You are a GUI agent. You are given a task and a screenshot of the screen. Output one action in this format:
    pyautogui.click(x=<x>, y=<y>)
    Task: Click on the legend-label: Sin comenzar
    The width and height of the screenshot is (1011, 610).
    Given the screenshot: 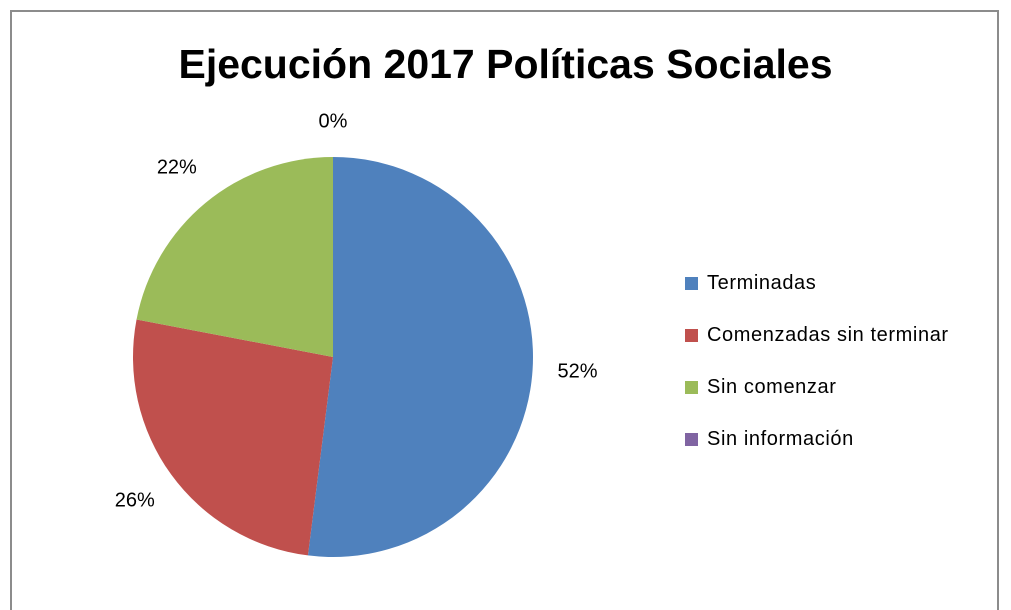 What is the action you would take?
    pyautogui.click(x=772, y=386)
    